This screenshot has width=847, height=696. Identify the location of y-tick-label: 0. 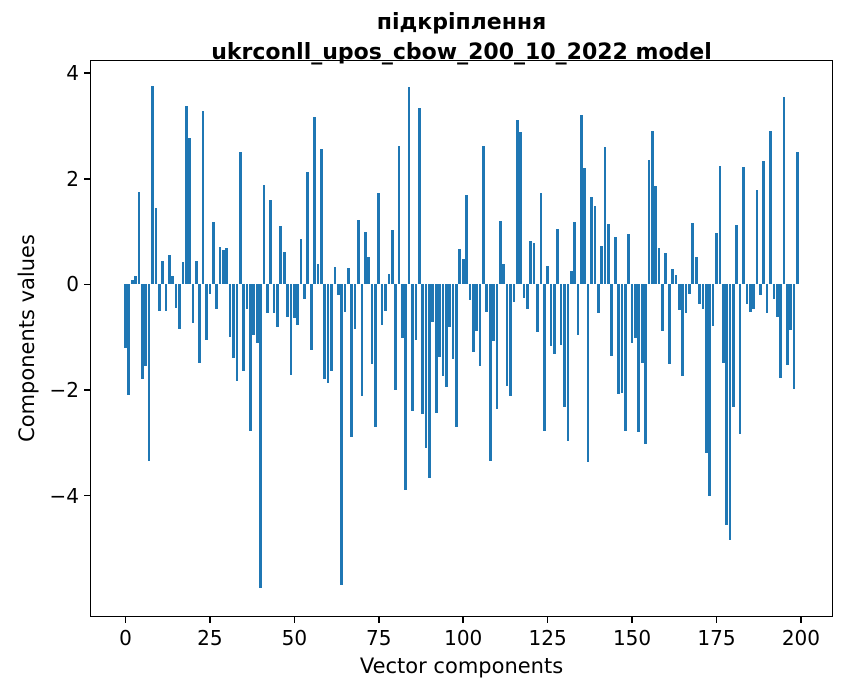
(72, 284).